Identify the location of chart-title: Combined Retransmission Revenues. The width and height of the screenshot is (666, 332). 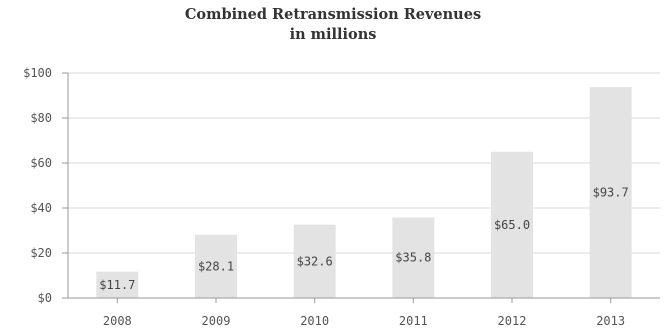
(333, 14).